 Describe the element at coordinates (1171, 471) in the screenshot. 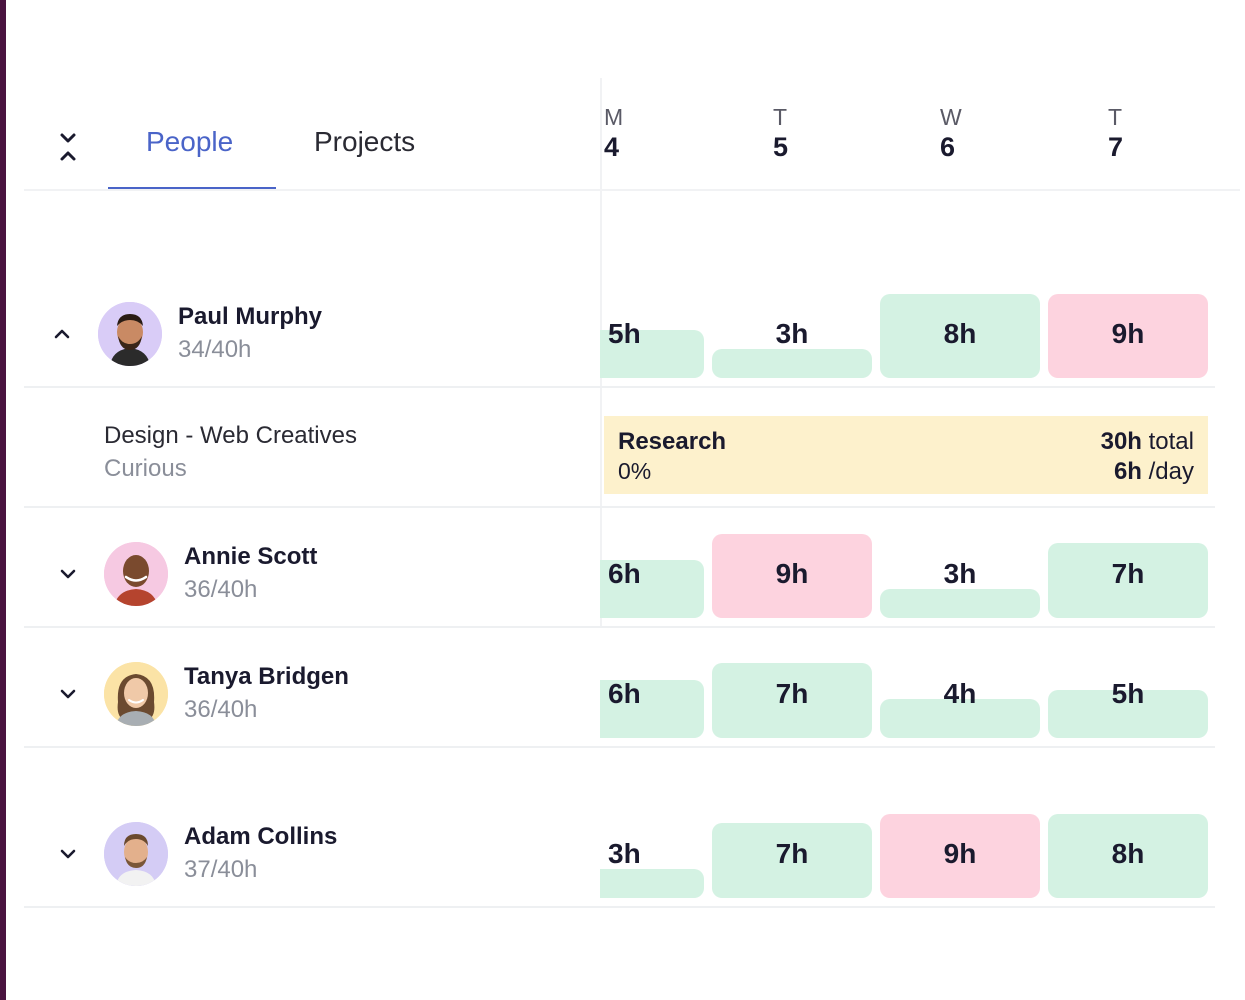

I see `per-day-unit: /day` at that location.